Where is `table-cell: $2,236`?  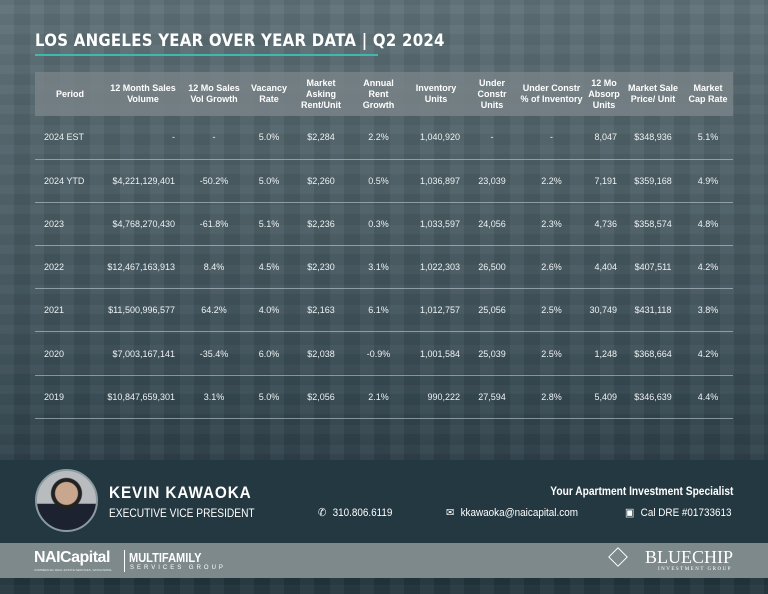 table-cell: $2,236 is located at coordinates (321, 224).